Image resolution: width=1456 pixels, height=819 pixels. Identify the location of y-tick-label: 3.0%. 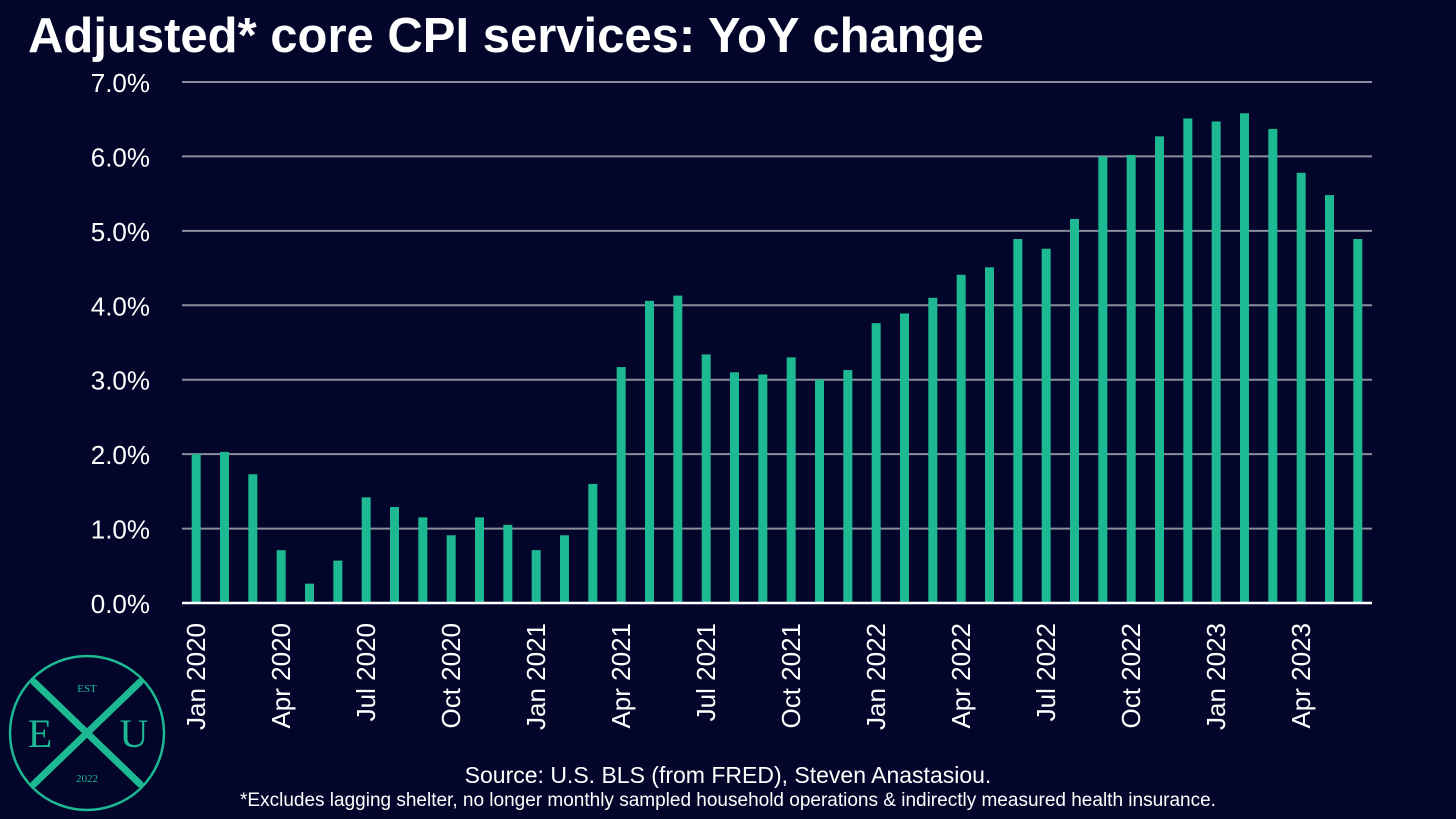
(120, 381).